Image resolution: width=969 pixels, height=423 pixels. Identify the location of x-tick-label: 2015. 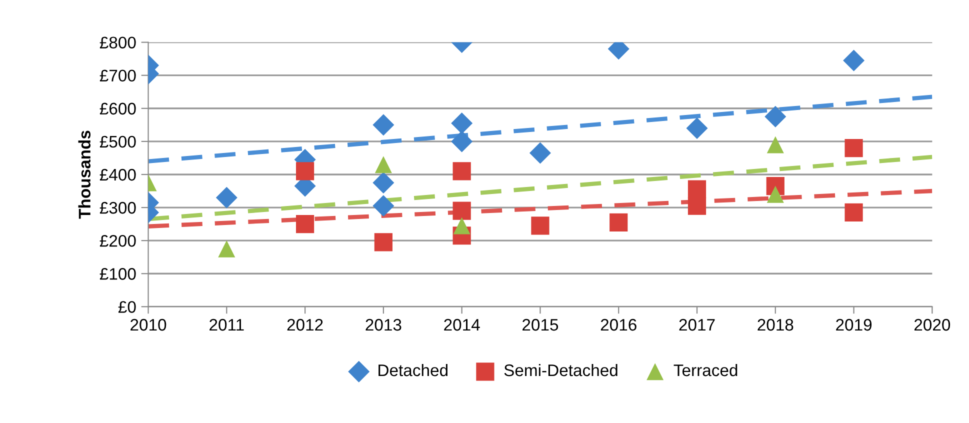
(540, 324).